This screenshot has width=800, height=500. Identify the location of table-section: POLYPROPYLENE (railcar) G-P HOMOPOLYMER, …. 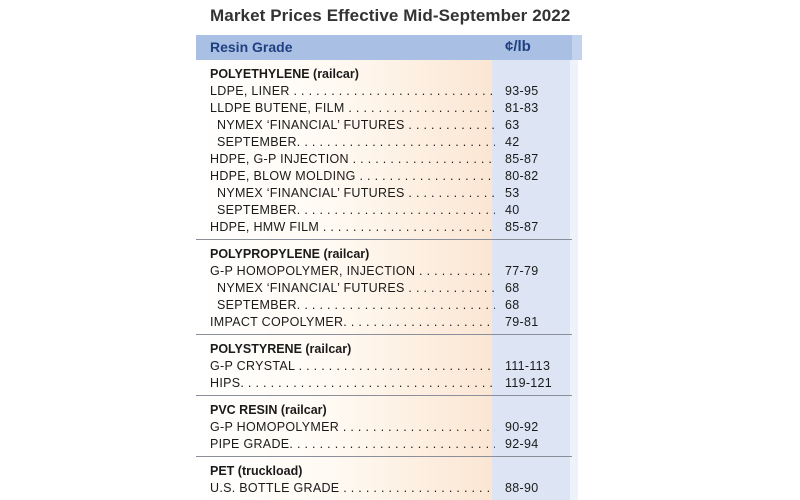
(384, 287).